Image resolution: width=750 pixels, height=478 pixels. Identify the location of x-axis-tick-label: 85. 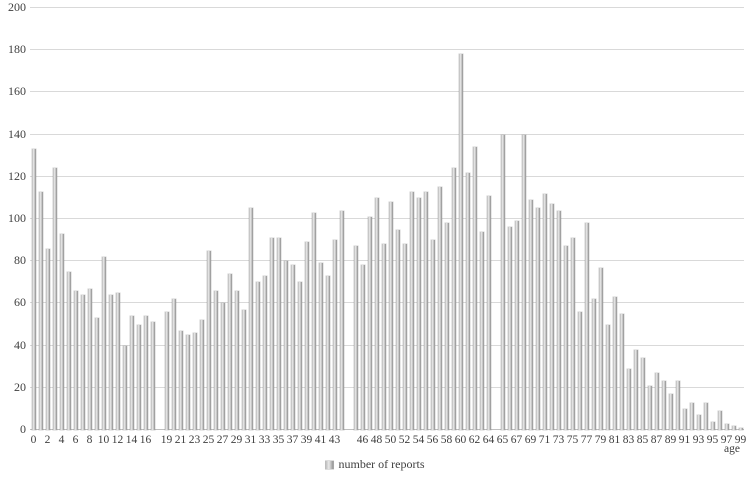
(642, 440).